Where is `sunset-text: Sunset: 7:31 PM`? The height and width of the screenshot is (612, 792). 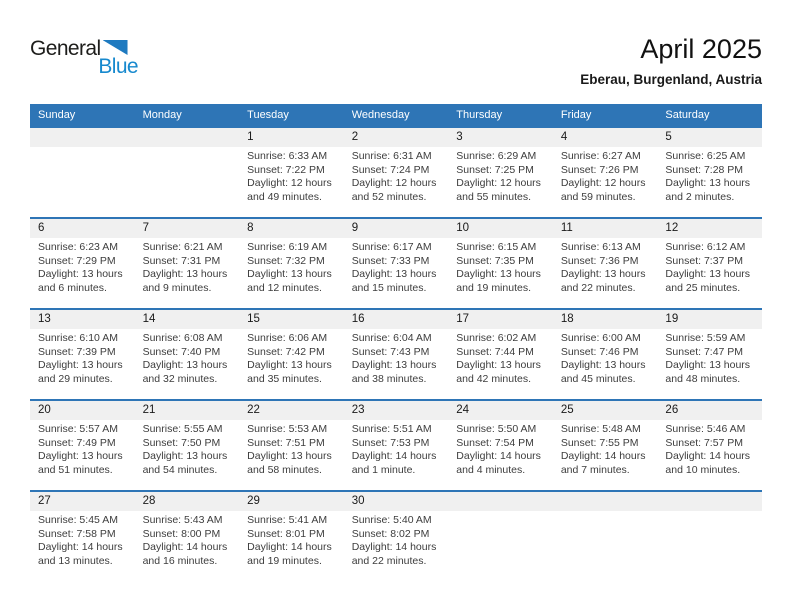
sunset-text: Sunset: 7:31 PM is located at coordinates (181, 260).